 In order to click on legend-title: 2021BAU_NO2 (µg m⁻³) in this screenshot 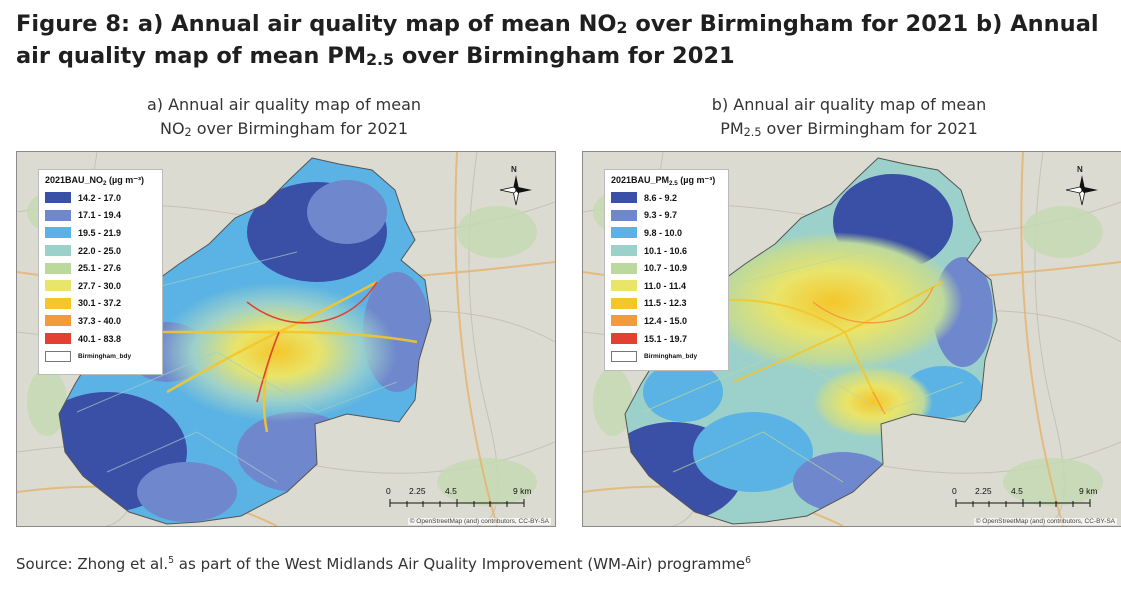, I will do `click(94, 181)`.